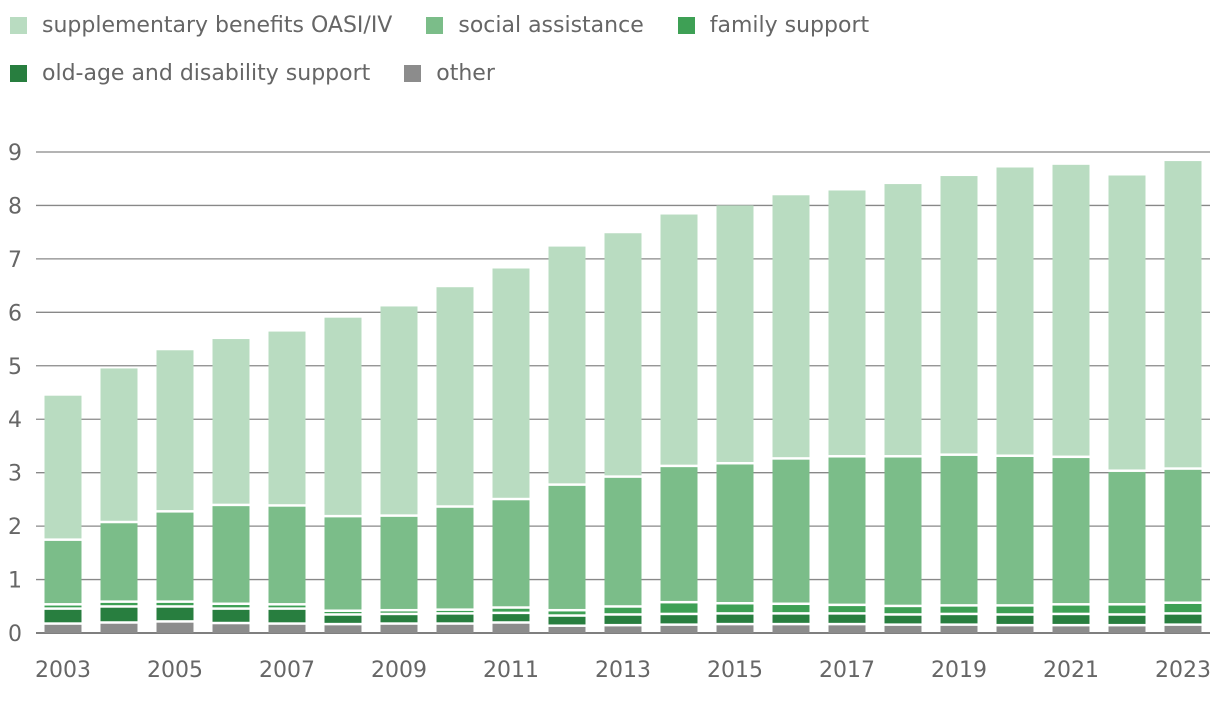 The image size is (1220, 708). I want to click on bar-2005-old-age-and-disability-support, so click(175, 614).